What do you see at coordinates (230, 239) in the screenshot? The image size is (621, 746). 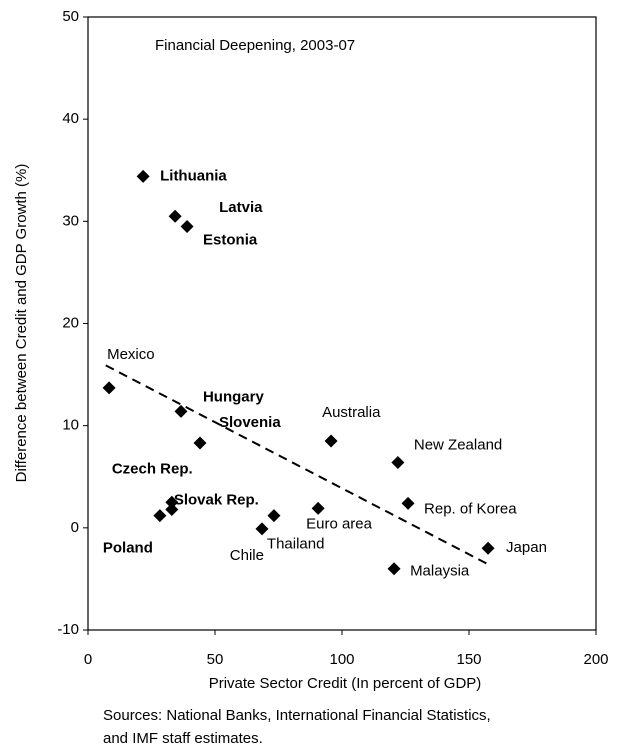 I see `point-label: Estonia` at bounding box center [230, 239].